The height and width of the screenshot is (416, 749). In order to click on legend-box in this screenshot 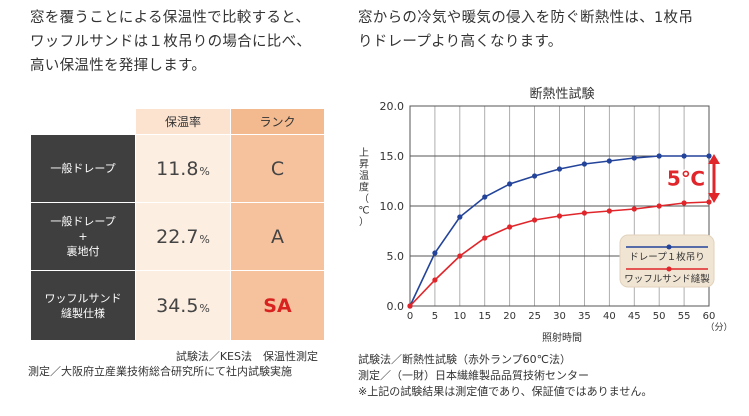, I will do `click(667, 261)`.